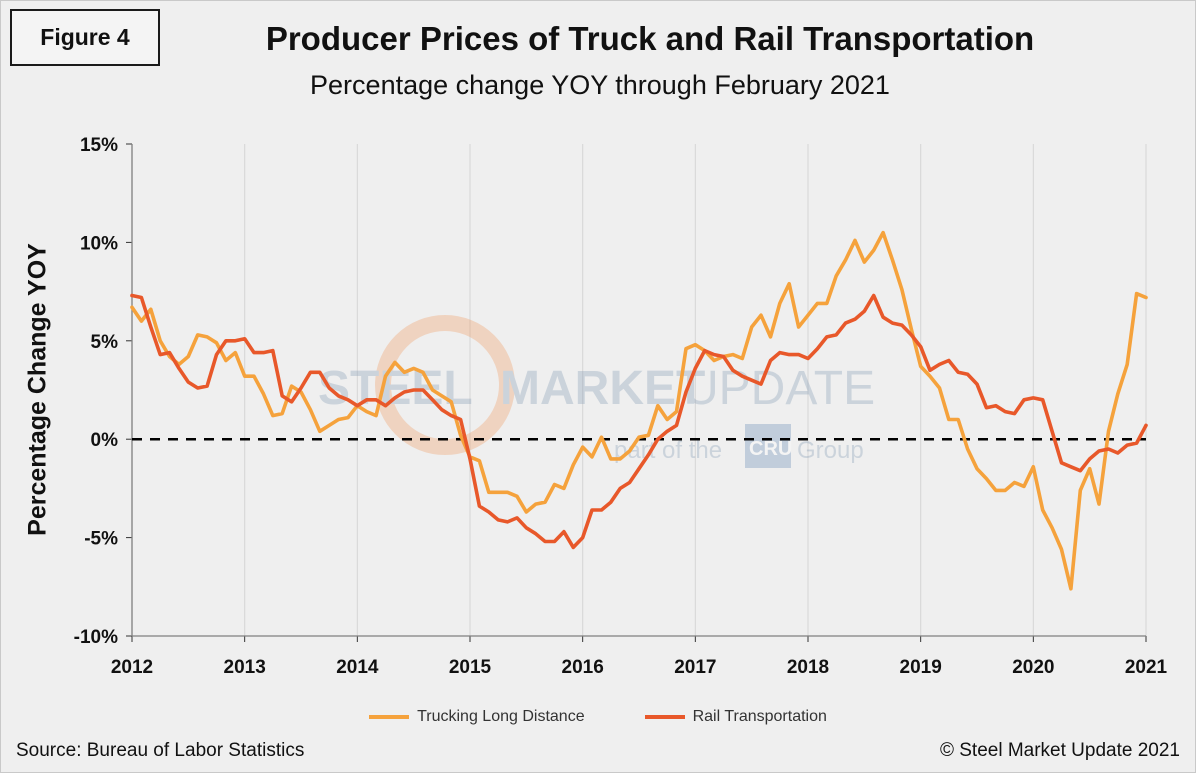 This screenshot has height=773, width=1196. I want to click on watermark-update: UPDATE, so click(779, 388).